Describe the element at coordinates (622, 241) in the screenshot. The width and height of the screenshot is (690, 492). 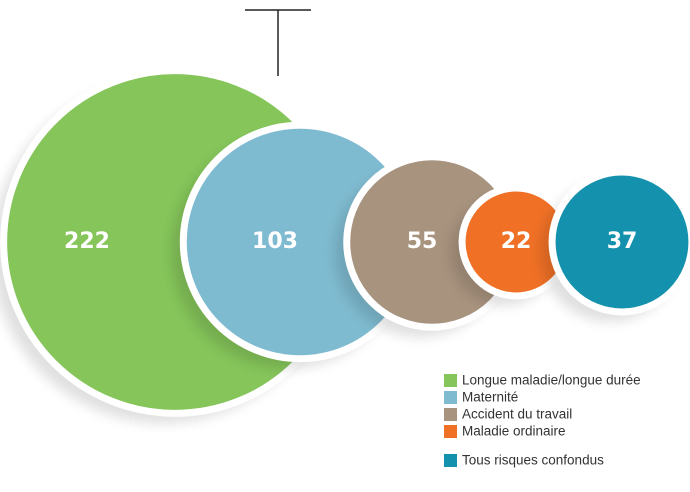
I see `bubble-label: 37` at that location.